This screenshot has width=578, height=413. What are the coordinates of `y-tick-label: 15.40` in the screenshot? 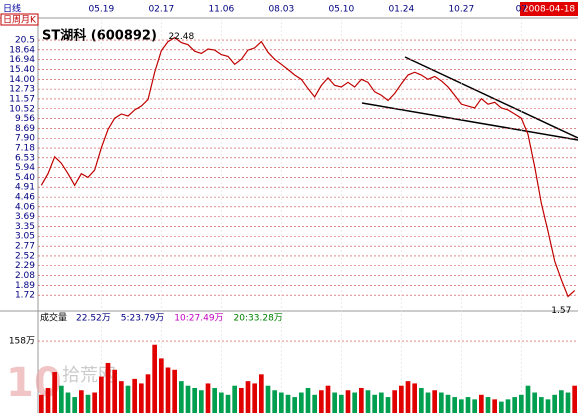 It's located at (22, 70).